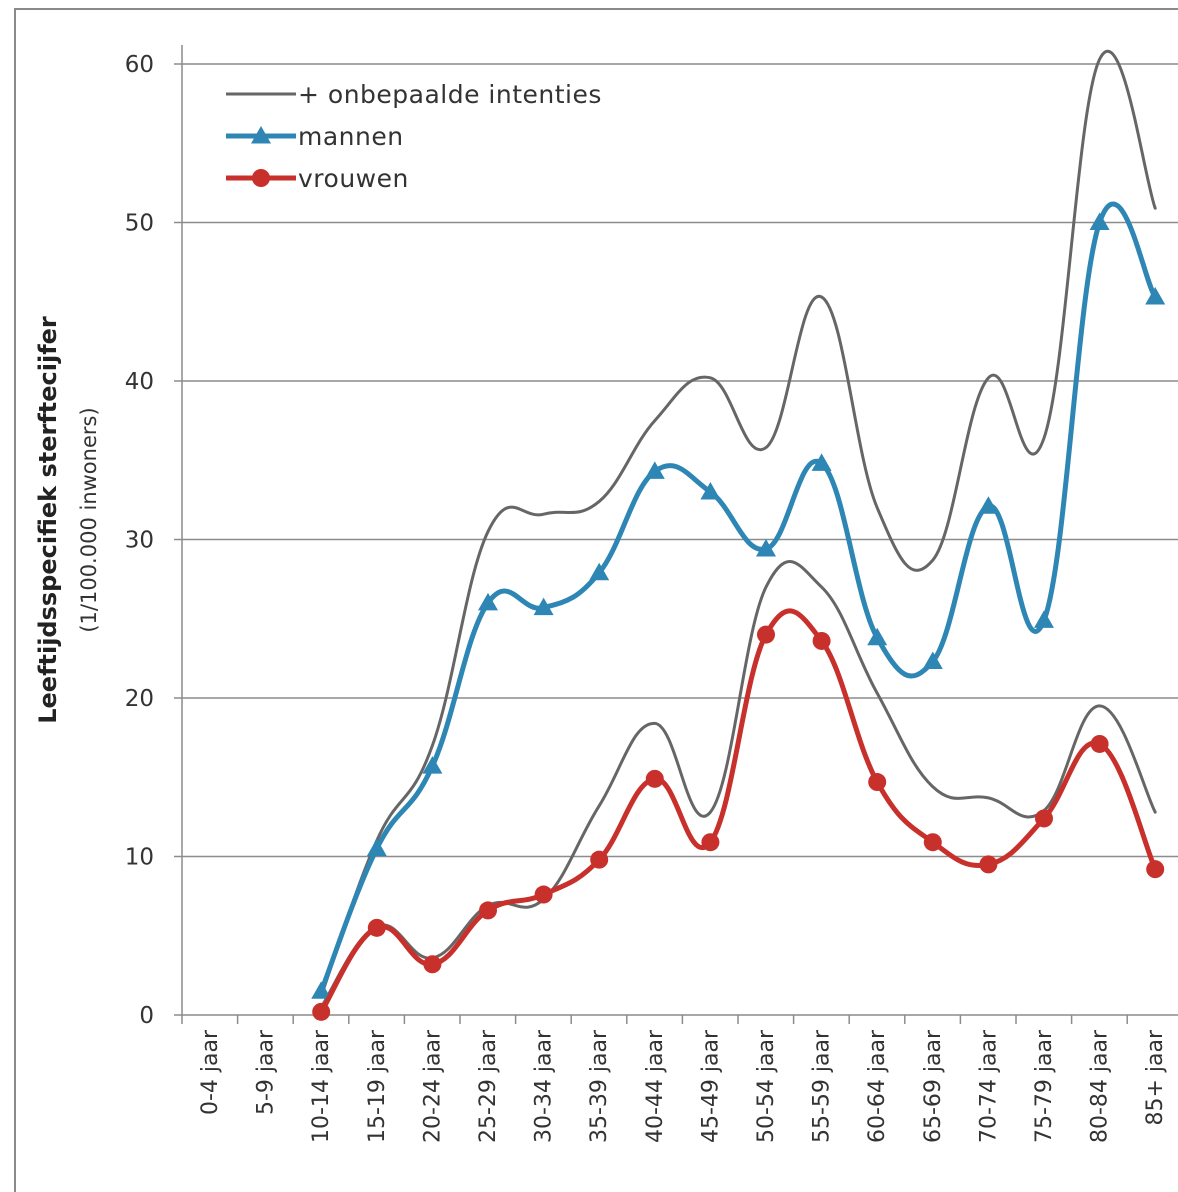 The height and width of the screenshot is (1192, 1178). What do you see at coordinates (450, 94) in the screenshot?
I see `legend-label: + onbepaalde intenties` at bounding box center [450, 94].